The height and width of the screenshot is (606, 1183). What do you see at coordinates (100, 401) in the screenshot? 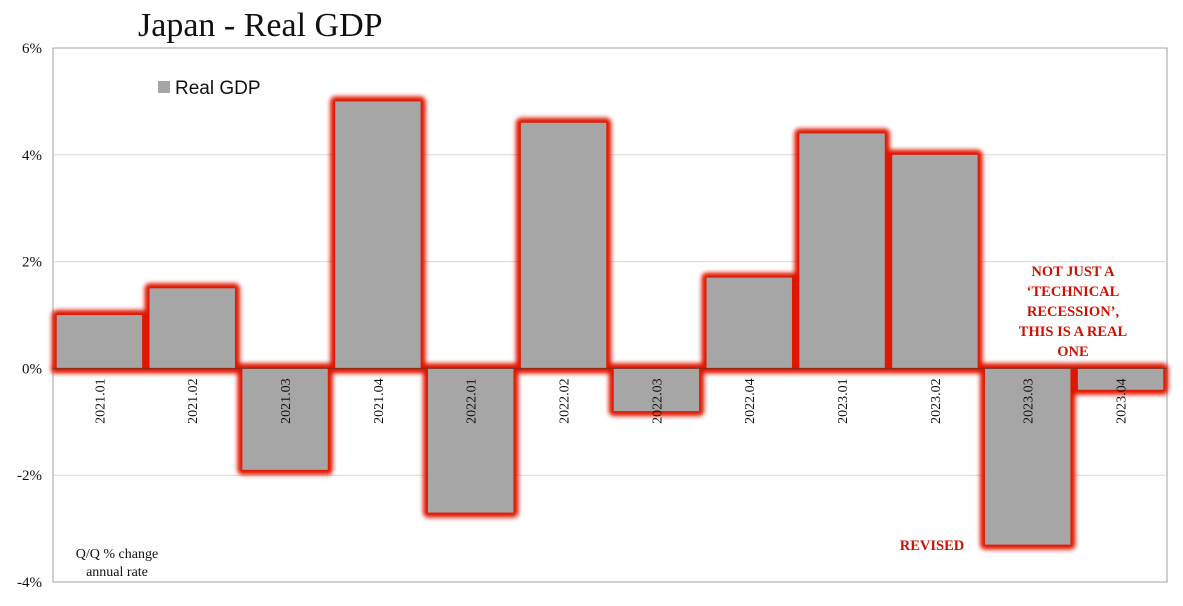
I see `x-tick-label: 2021.01` at bounding box center [100, 401].